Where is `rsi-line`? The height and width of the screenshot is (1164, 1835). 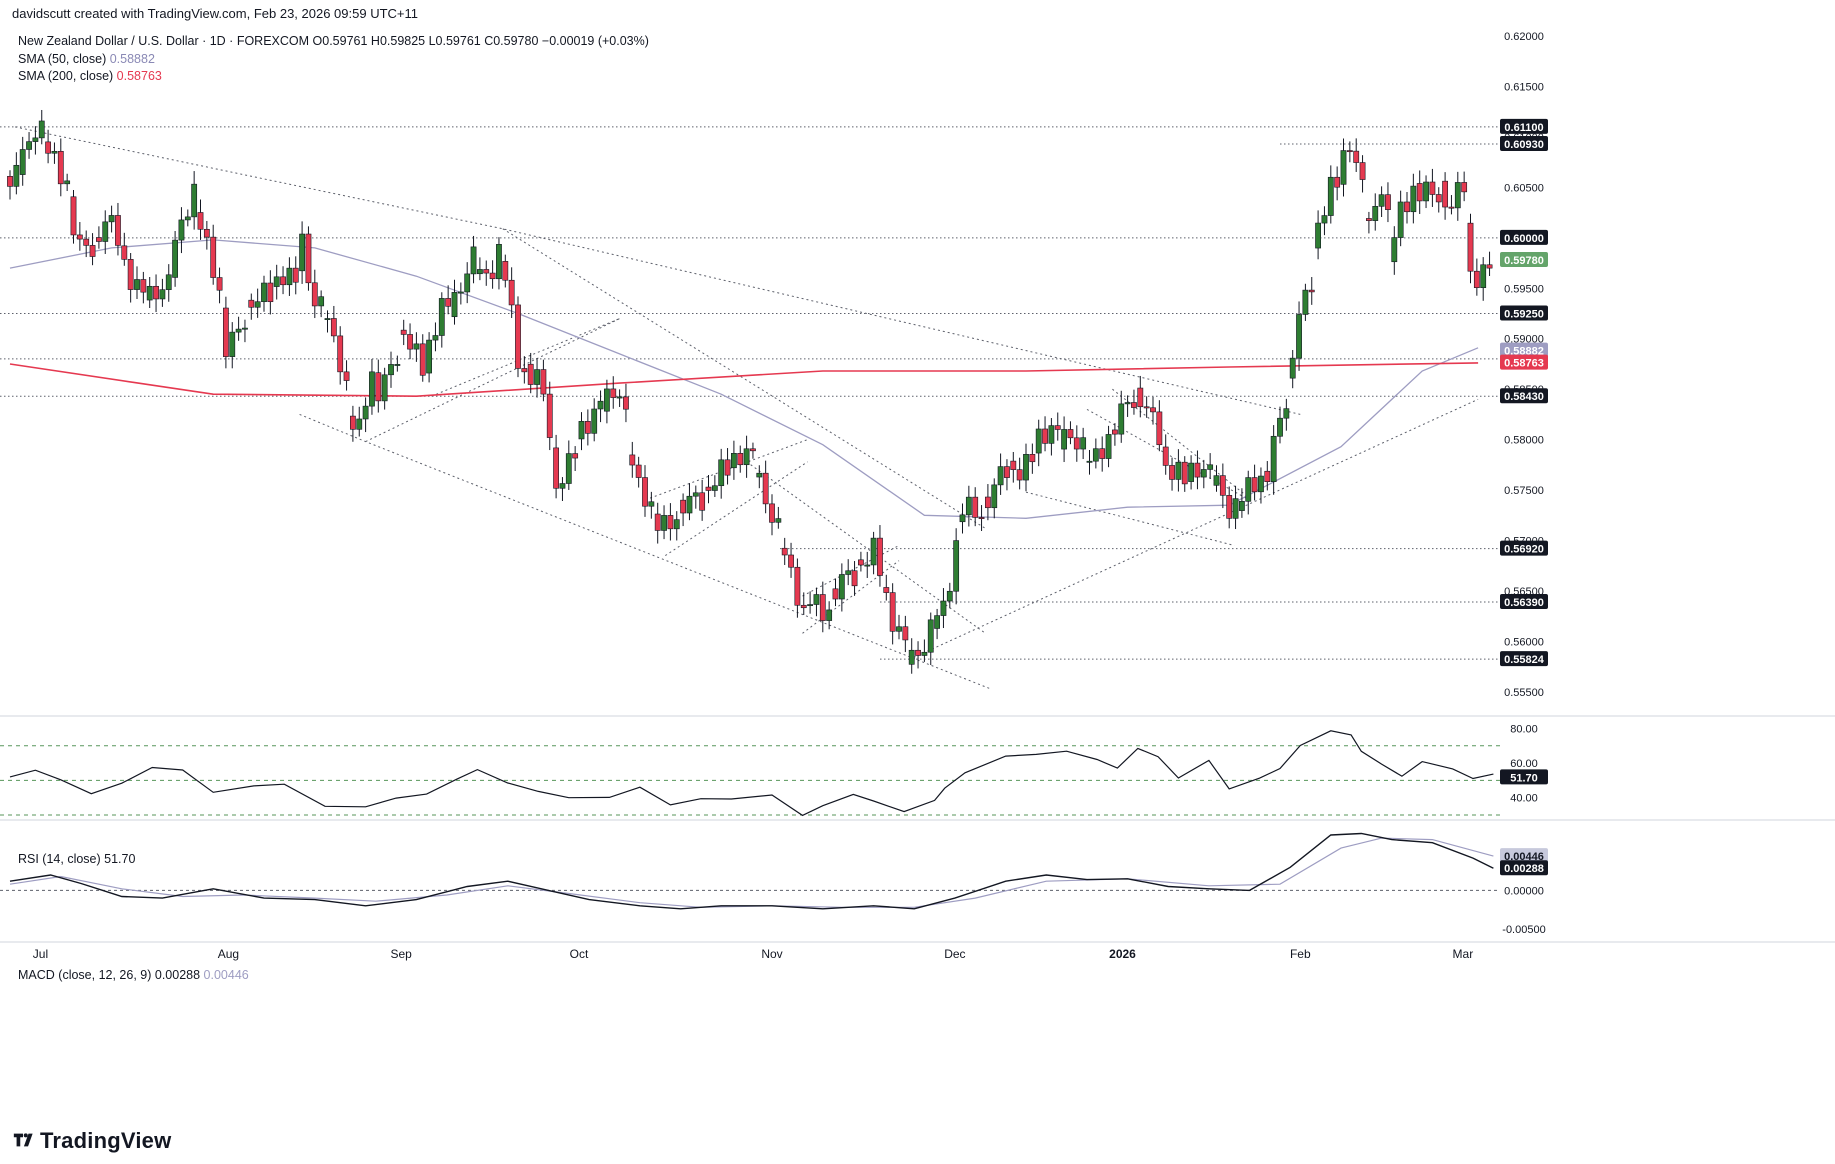
rsi-line is located at coordinates (751, 773).